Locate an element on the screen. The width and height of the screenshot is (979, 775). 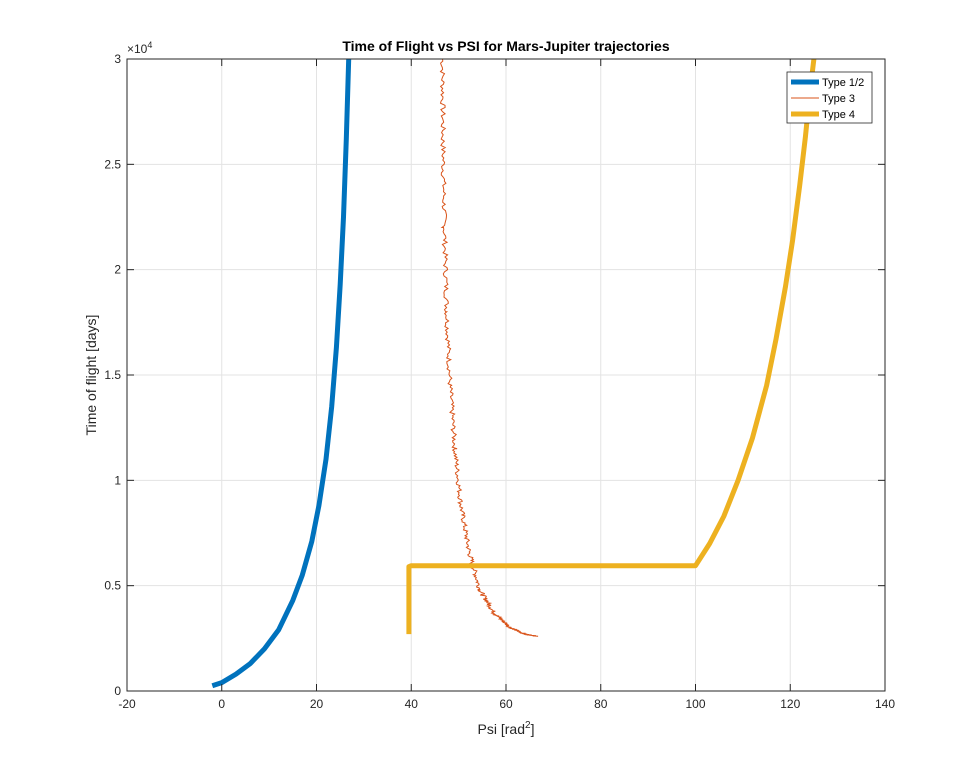
y-tick-label: 0 is located at coordinates (117, 691).